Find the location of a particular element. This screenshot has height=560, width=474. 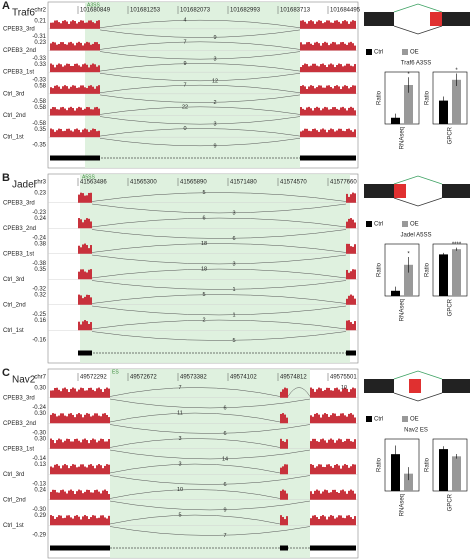

track-max: 0.30 is located at coordinates (40, 389).